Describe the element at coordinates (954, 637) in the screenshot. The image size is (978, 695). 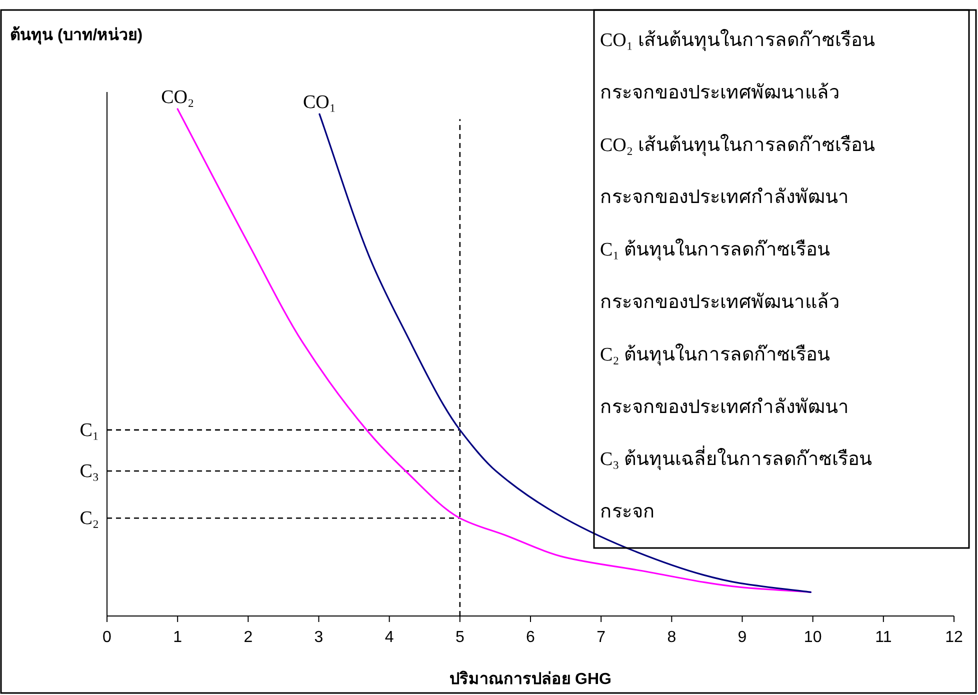
I see `x-tick-label: 12` at that location.